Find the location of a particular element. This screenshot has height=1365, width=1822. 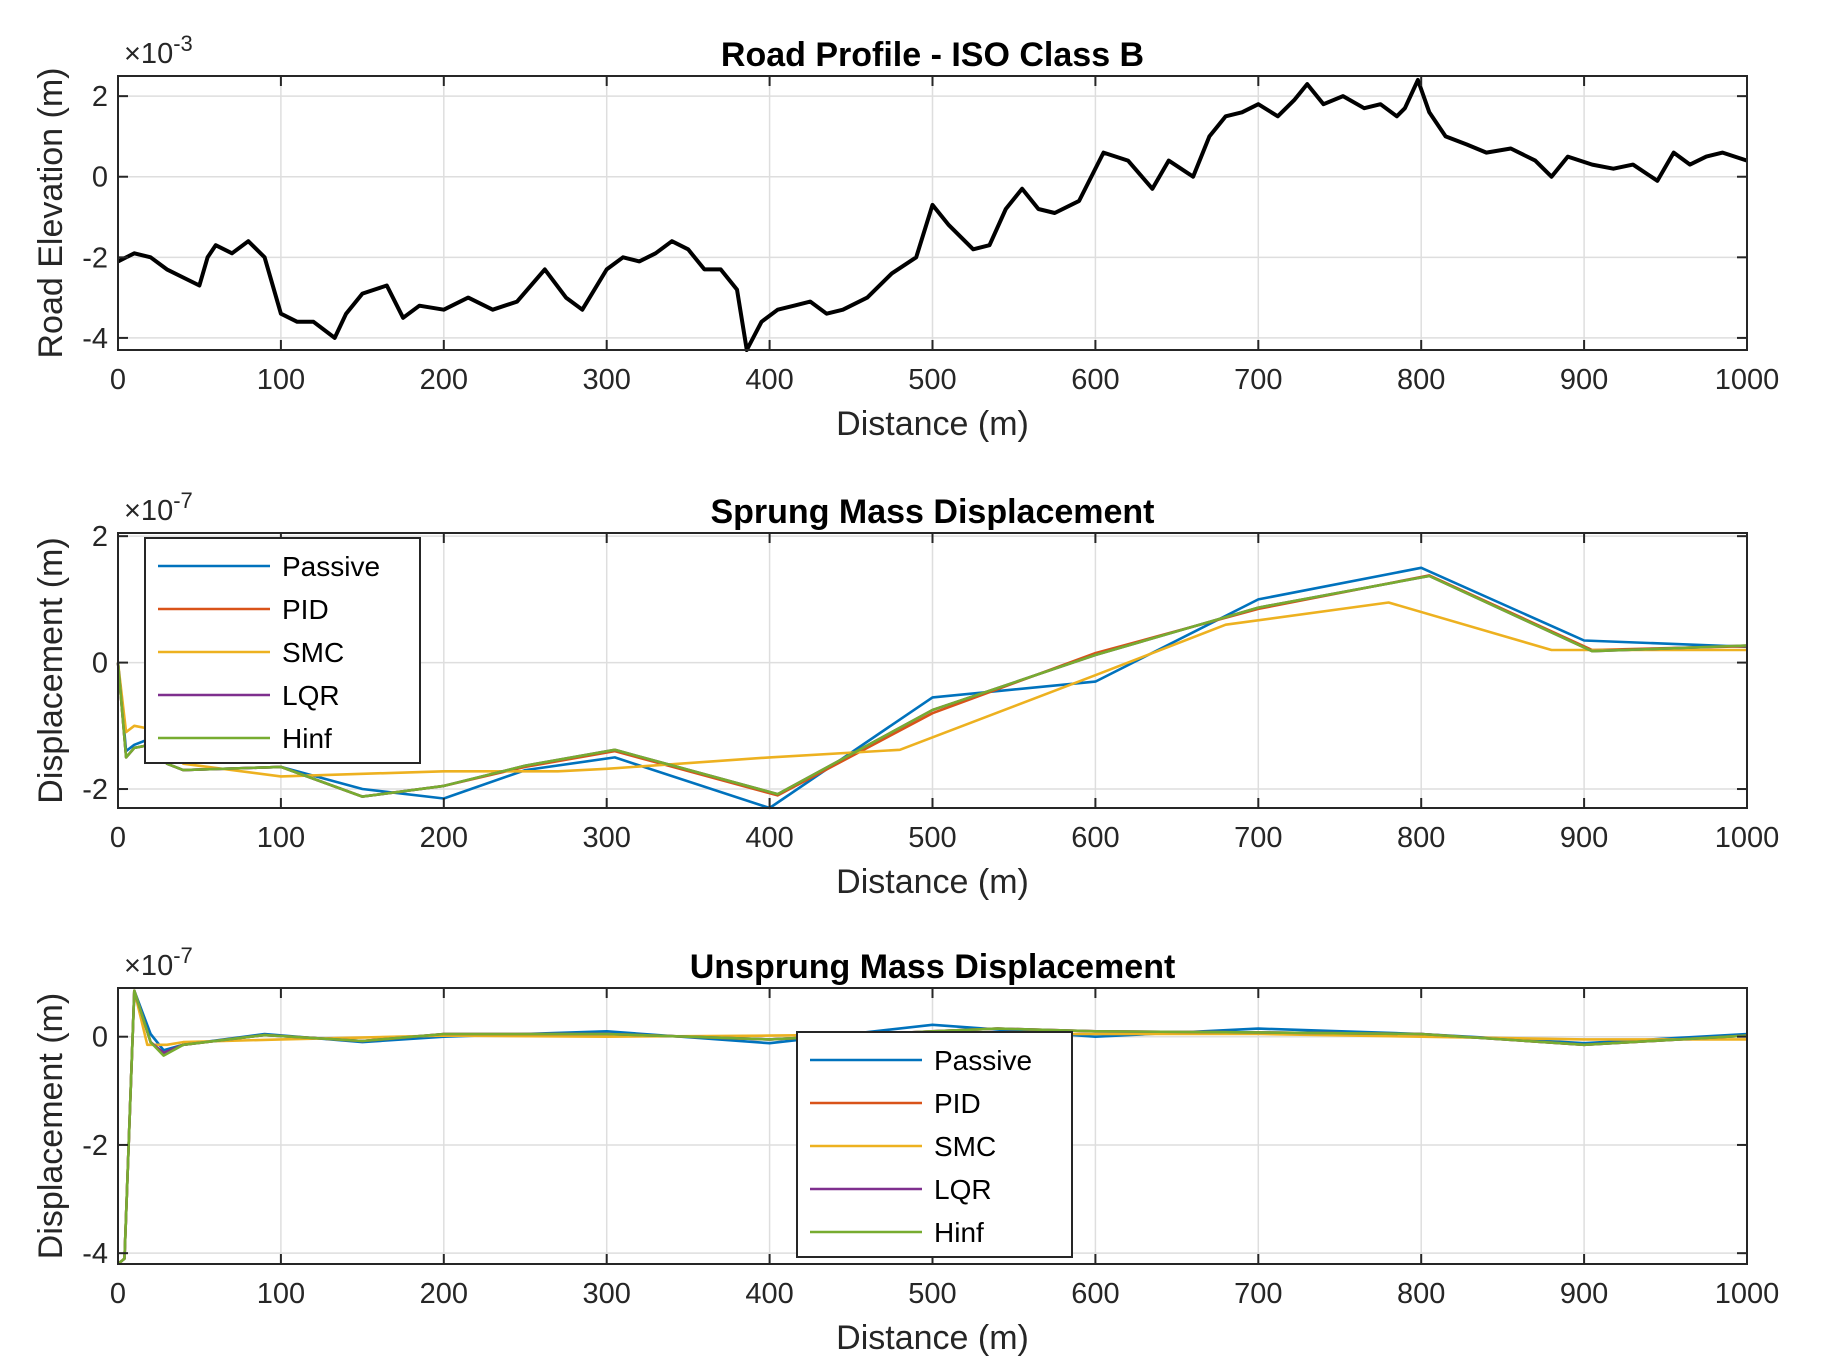

axis-exponent-label: ×10⁻³ is located at coordinates (158, 50).